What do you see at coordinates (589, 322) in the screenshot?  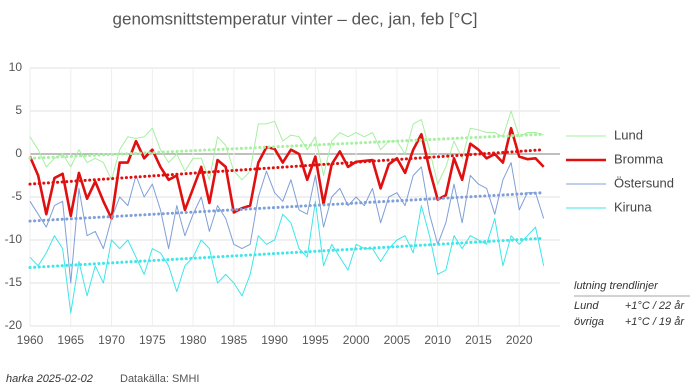 I see `annotation-label: övriga` at bounding box center [589, 322].